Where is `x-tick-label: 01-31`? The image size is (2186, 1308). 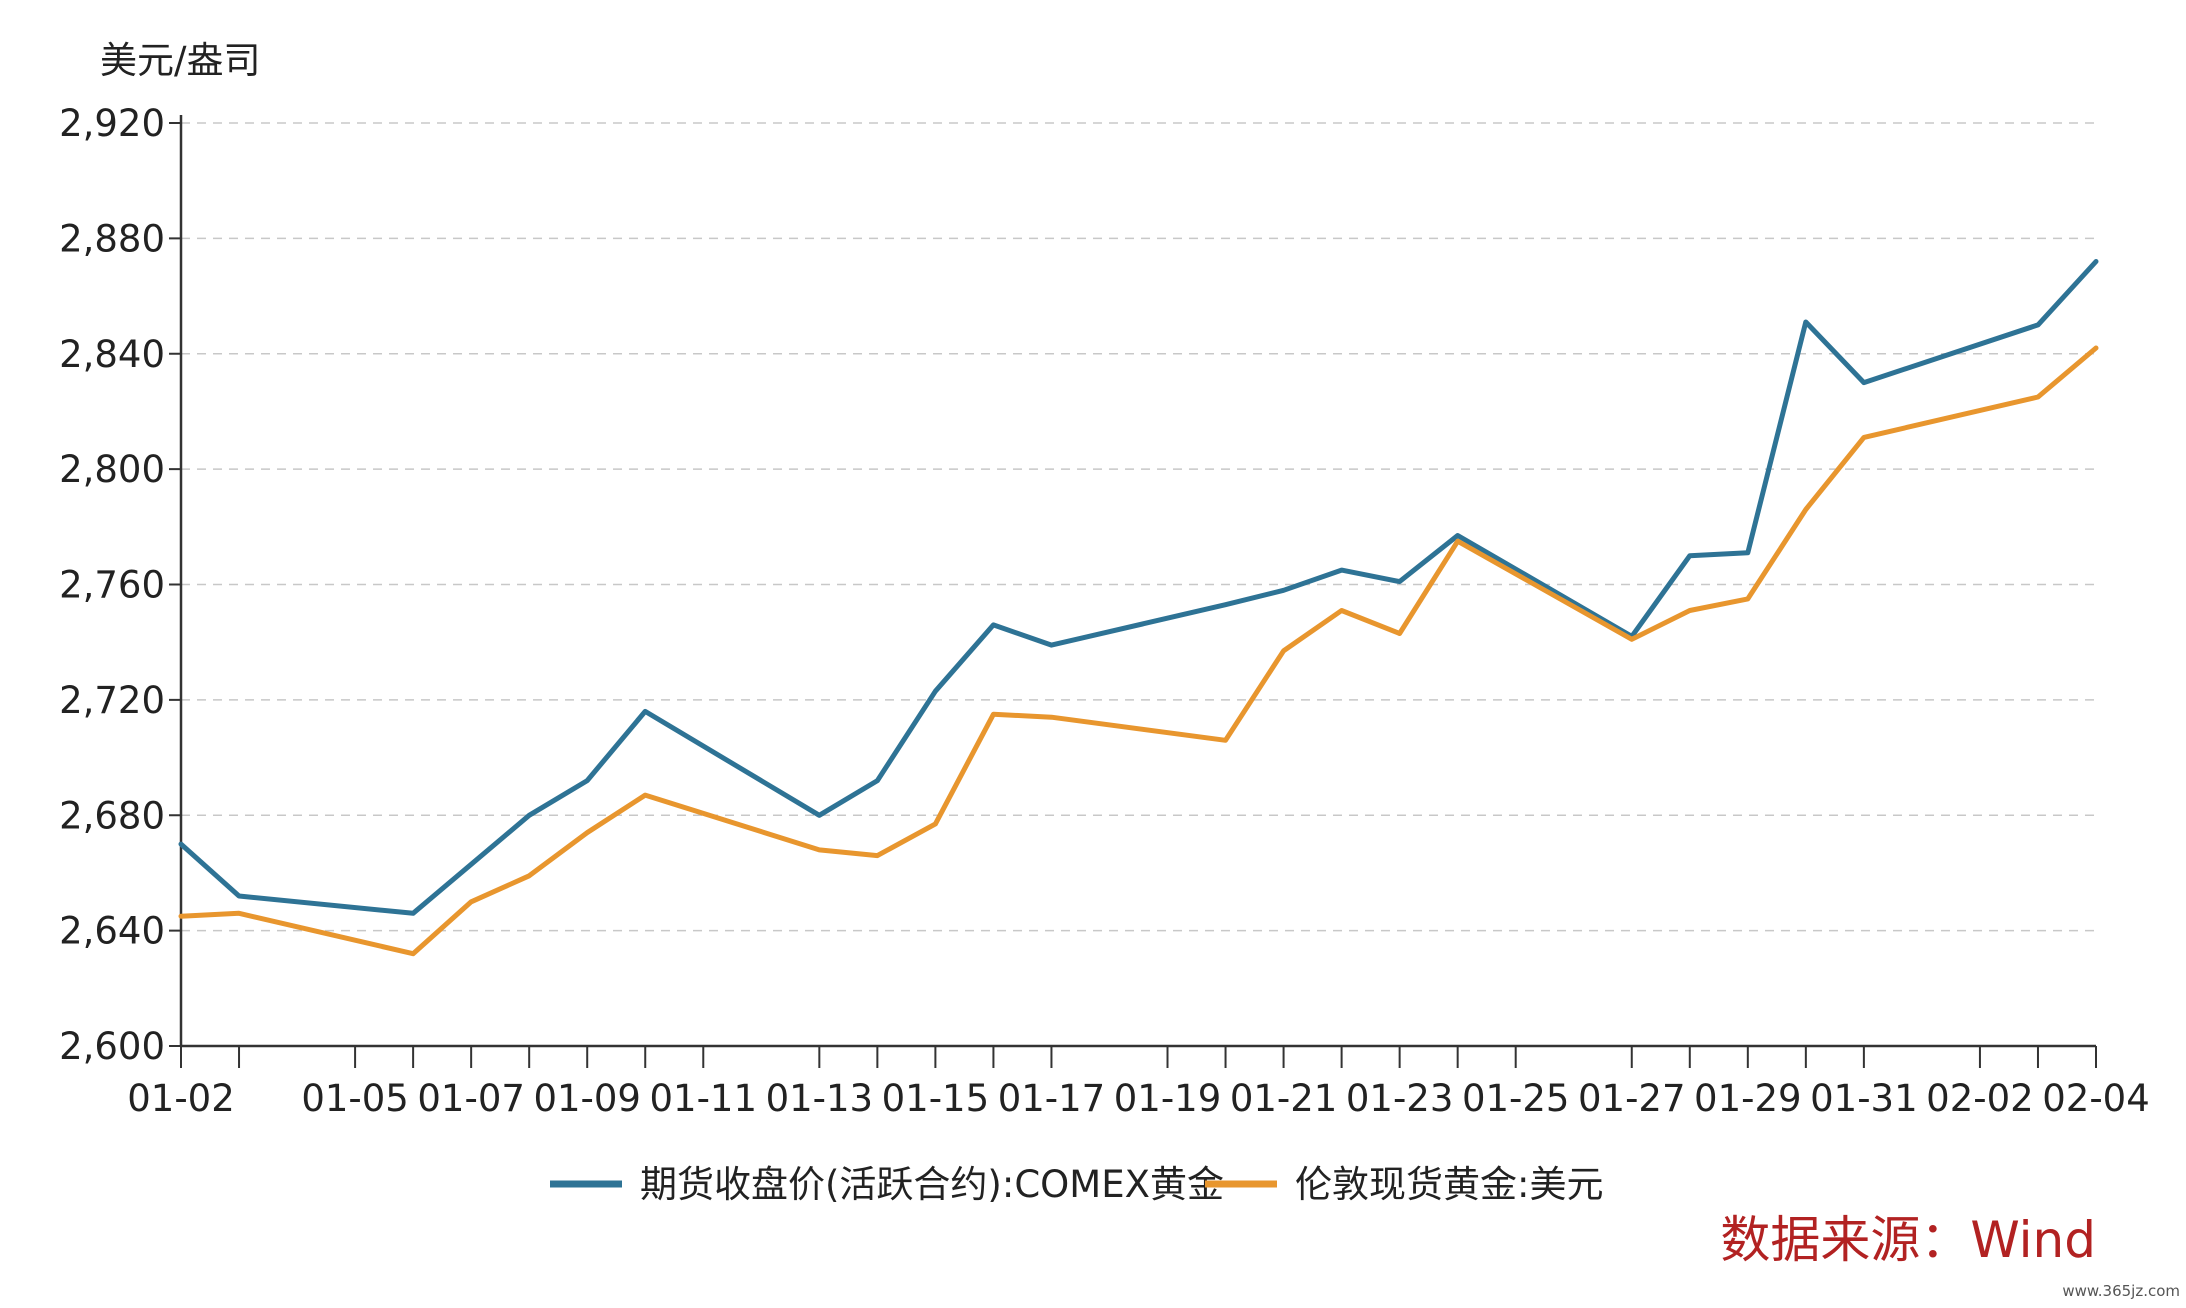 x-tick-label: 01-31 is located at coordinates (1864, 1098).